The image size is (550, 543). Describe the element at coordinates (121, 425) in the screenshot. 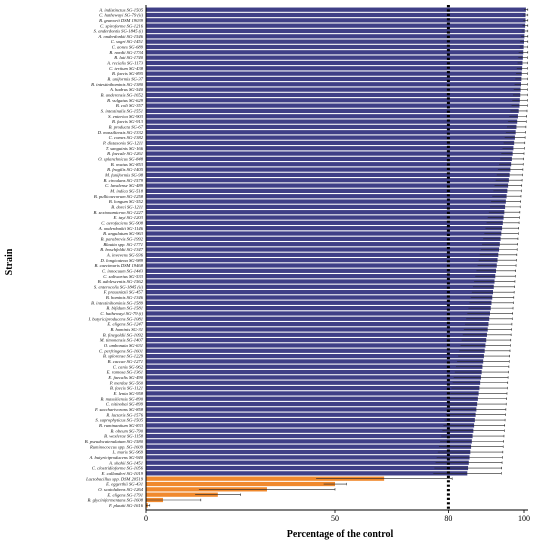

I see `category-label-78: B. ruminantium SG-833` at that location.